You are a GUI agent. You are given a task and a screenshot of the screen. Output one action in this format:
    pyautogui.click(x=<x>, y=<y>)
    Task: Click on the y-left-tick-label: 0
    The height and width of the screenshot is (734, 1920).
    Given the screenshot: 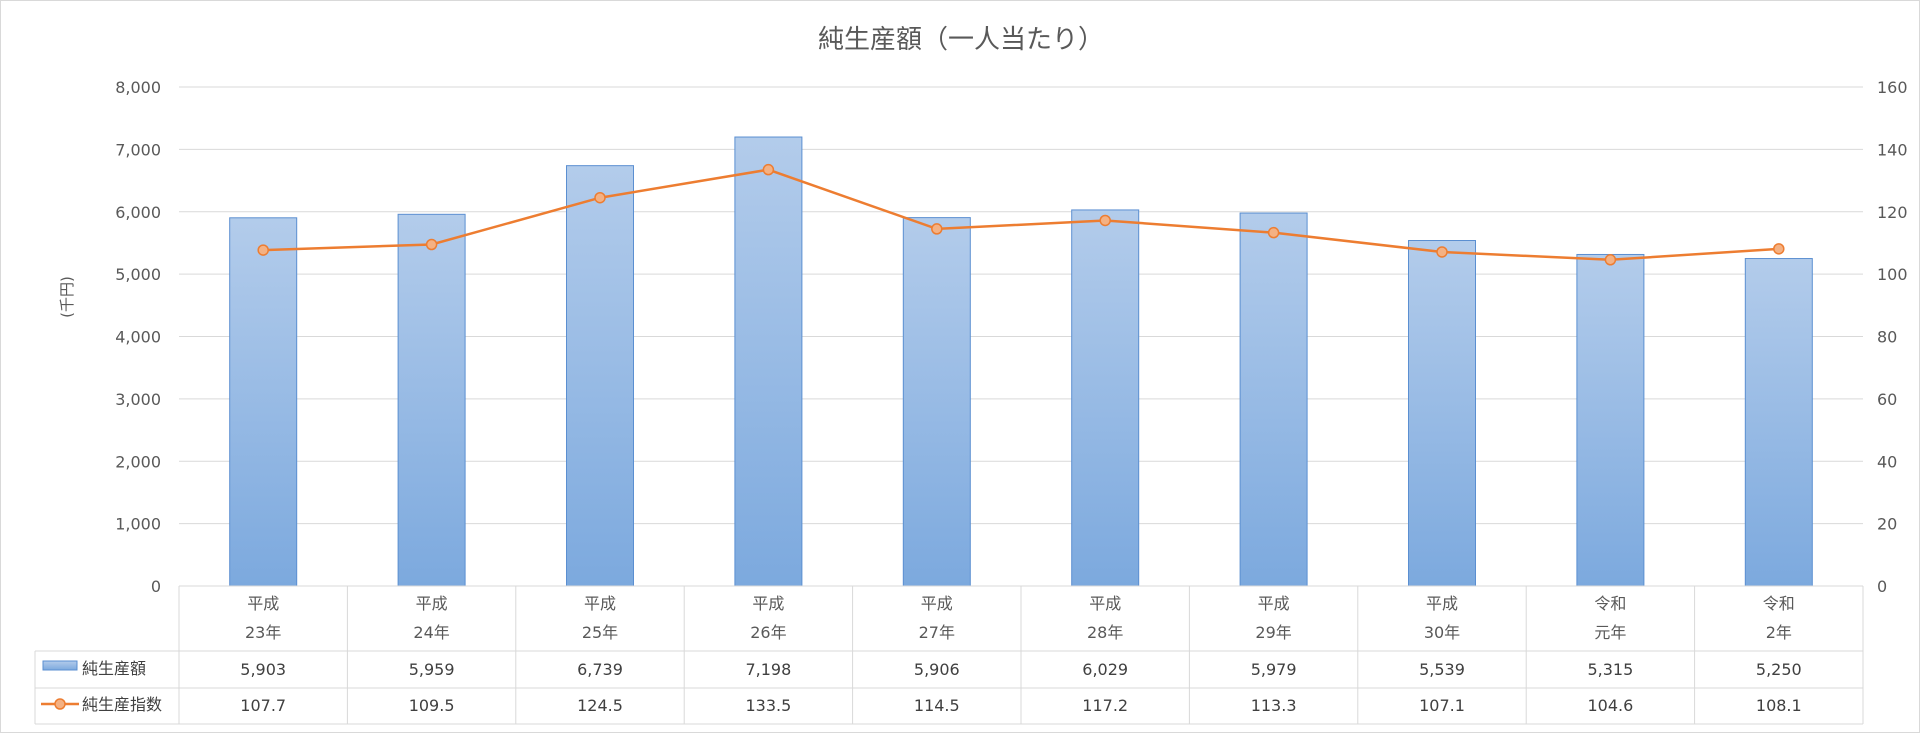 What is the action you would take?
    pyautogui.click(x=156, y=586)
    